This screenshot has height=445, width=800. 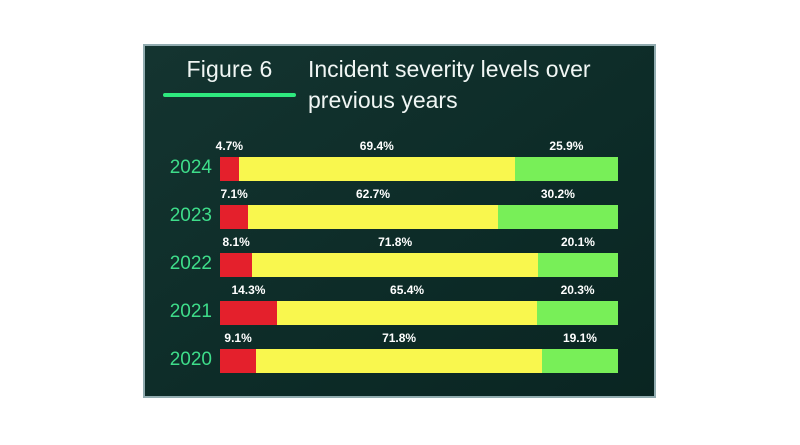 I want to click on chart-row: 2024 4.7% 69.4% 25.9%, so click(x=387, y=160).